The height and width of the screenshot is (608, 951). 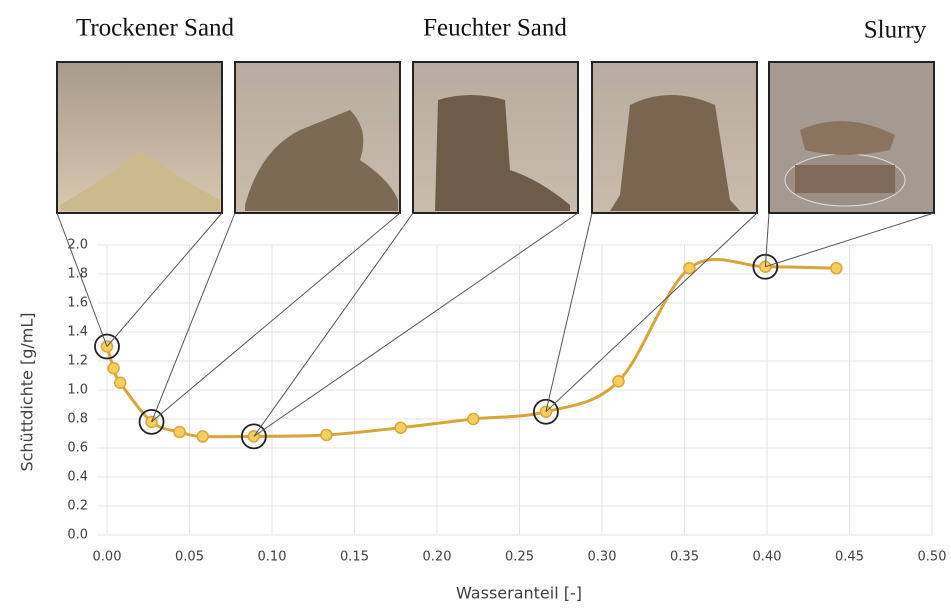 I want to click on y-tick-label: 1.8, so click(x=77, y=274).